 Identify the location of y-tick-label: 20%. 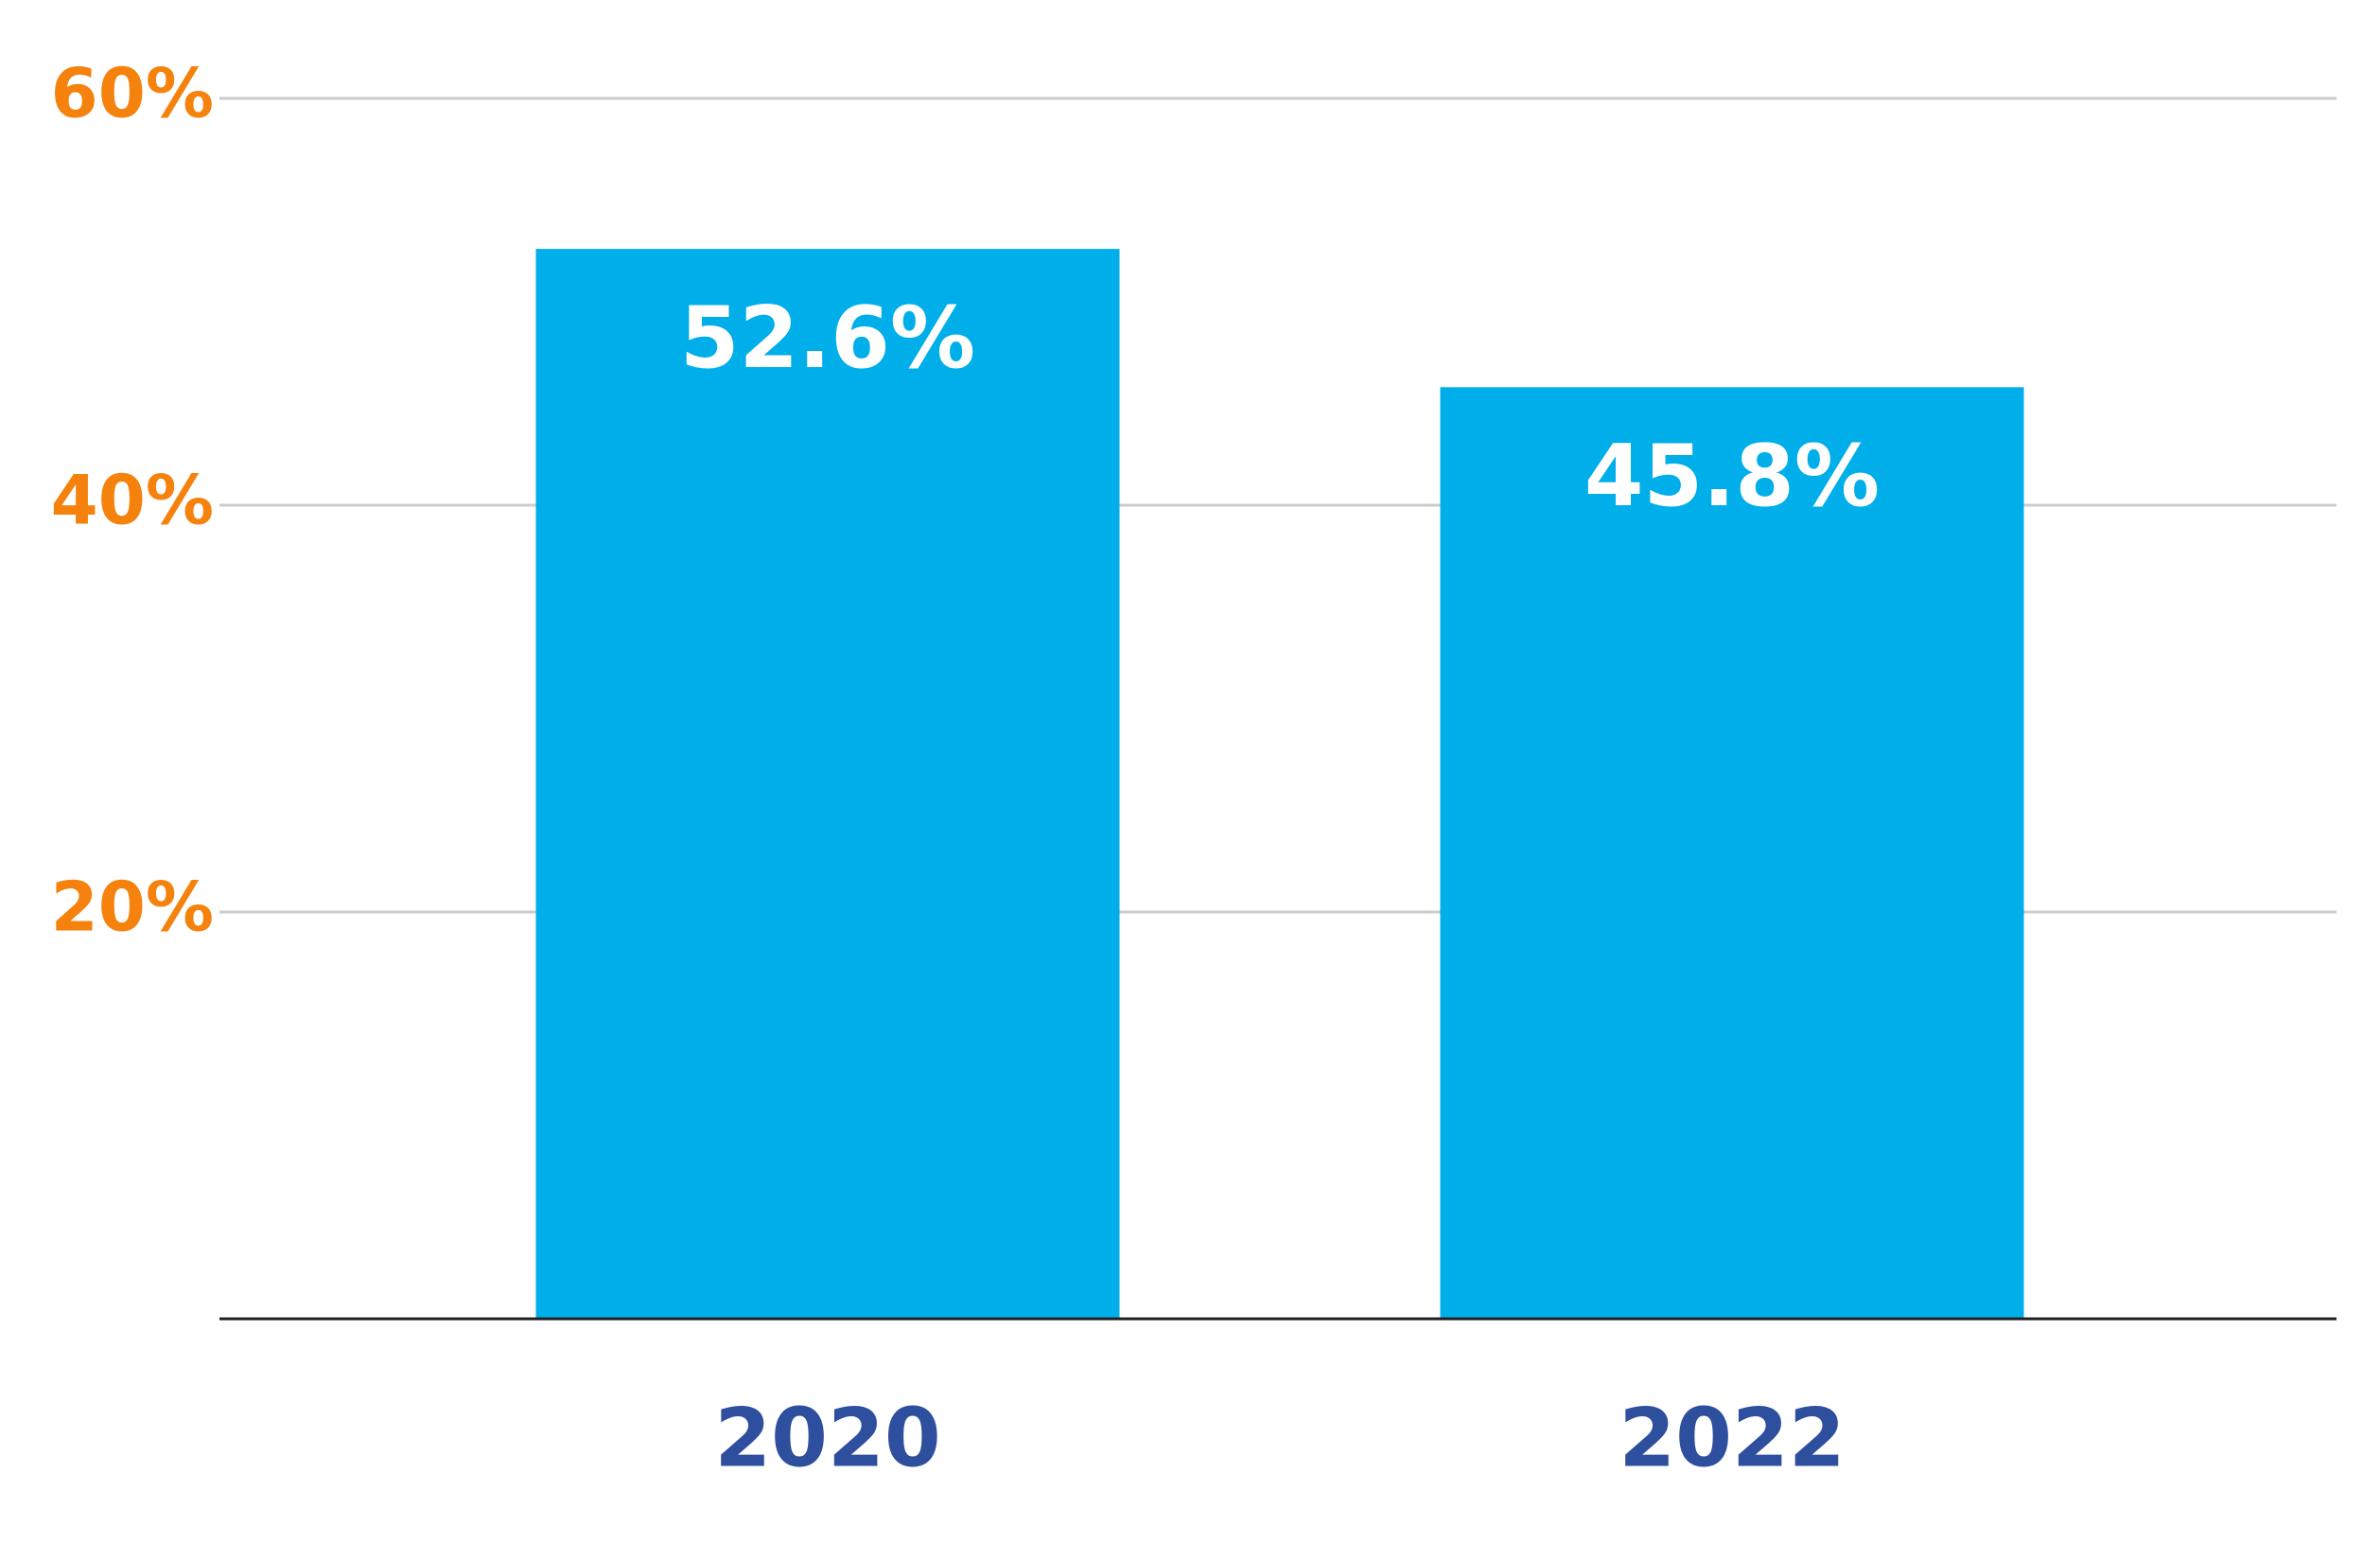
(132, 908).